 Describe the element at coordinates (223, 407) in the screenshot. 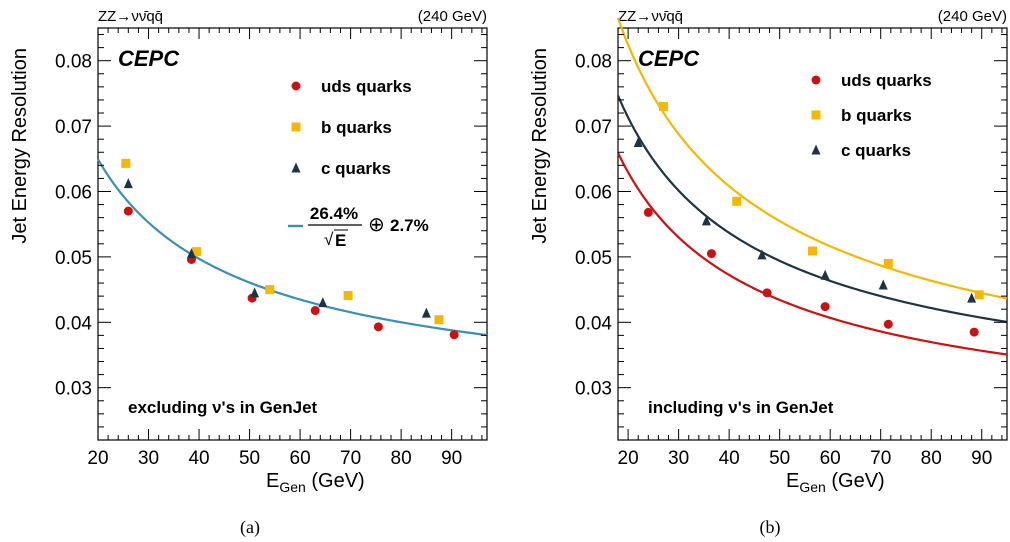

I see `annotation-label: excluding ν's in GenJet` at that location.